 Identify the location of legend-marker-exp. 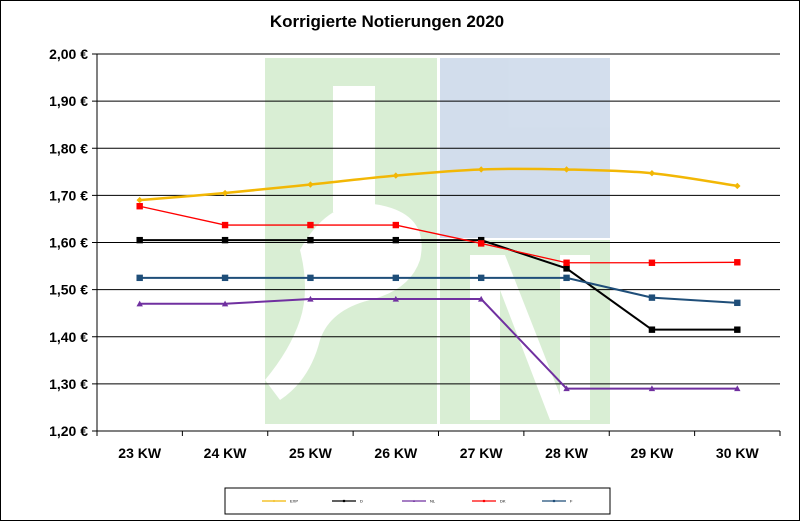
(274, 501).